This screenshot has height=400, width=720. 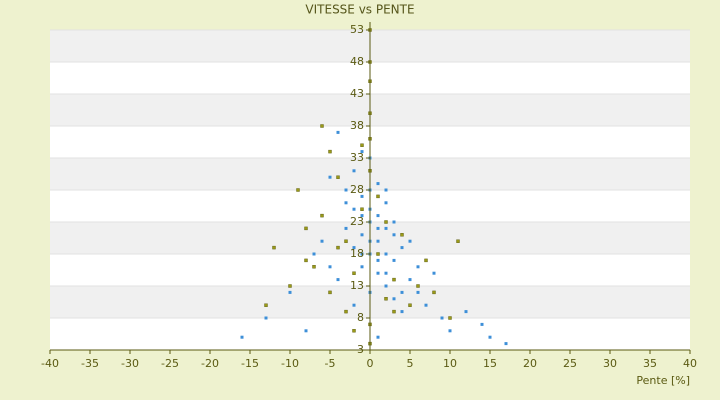 What do you see at coordinates (357, 157) in the screenshot?
I see `y-tick-label: 33` at bounding box center [357, 157].